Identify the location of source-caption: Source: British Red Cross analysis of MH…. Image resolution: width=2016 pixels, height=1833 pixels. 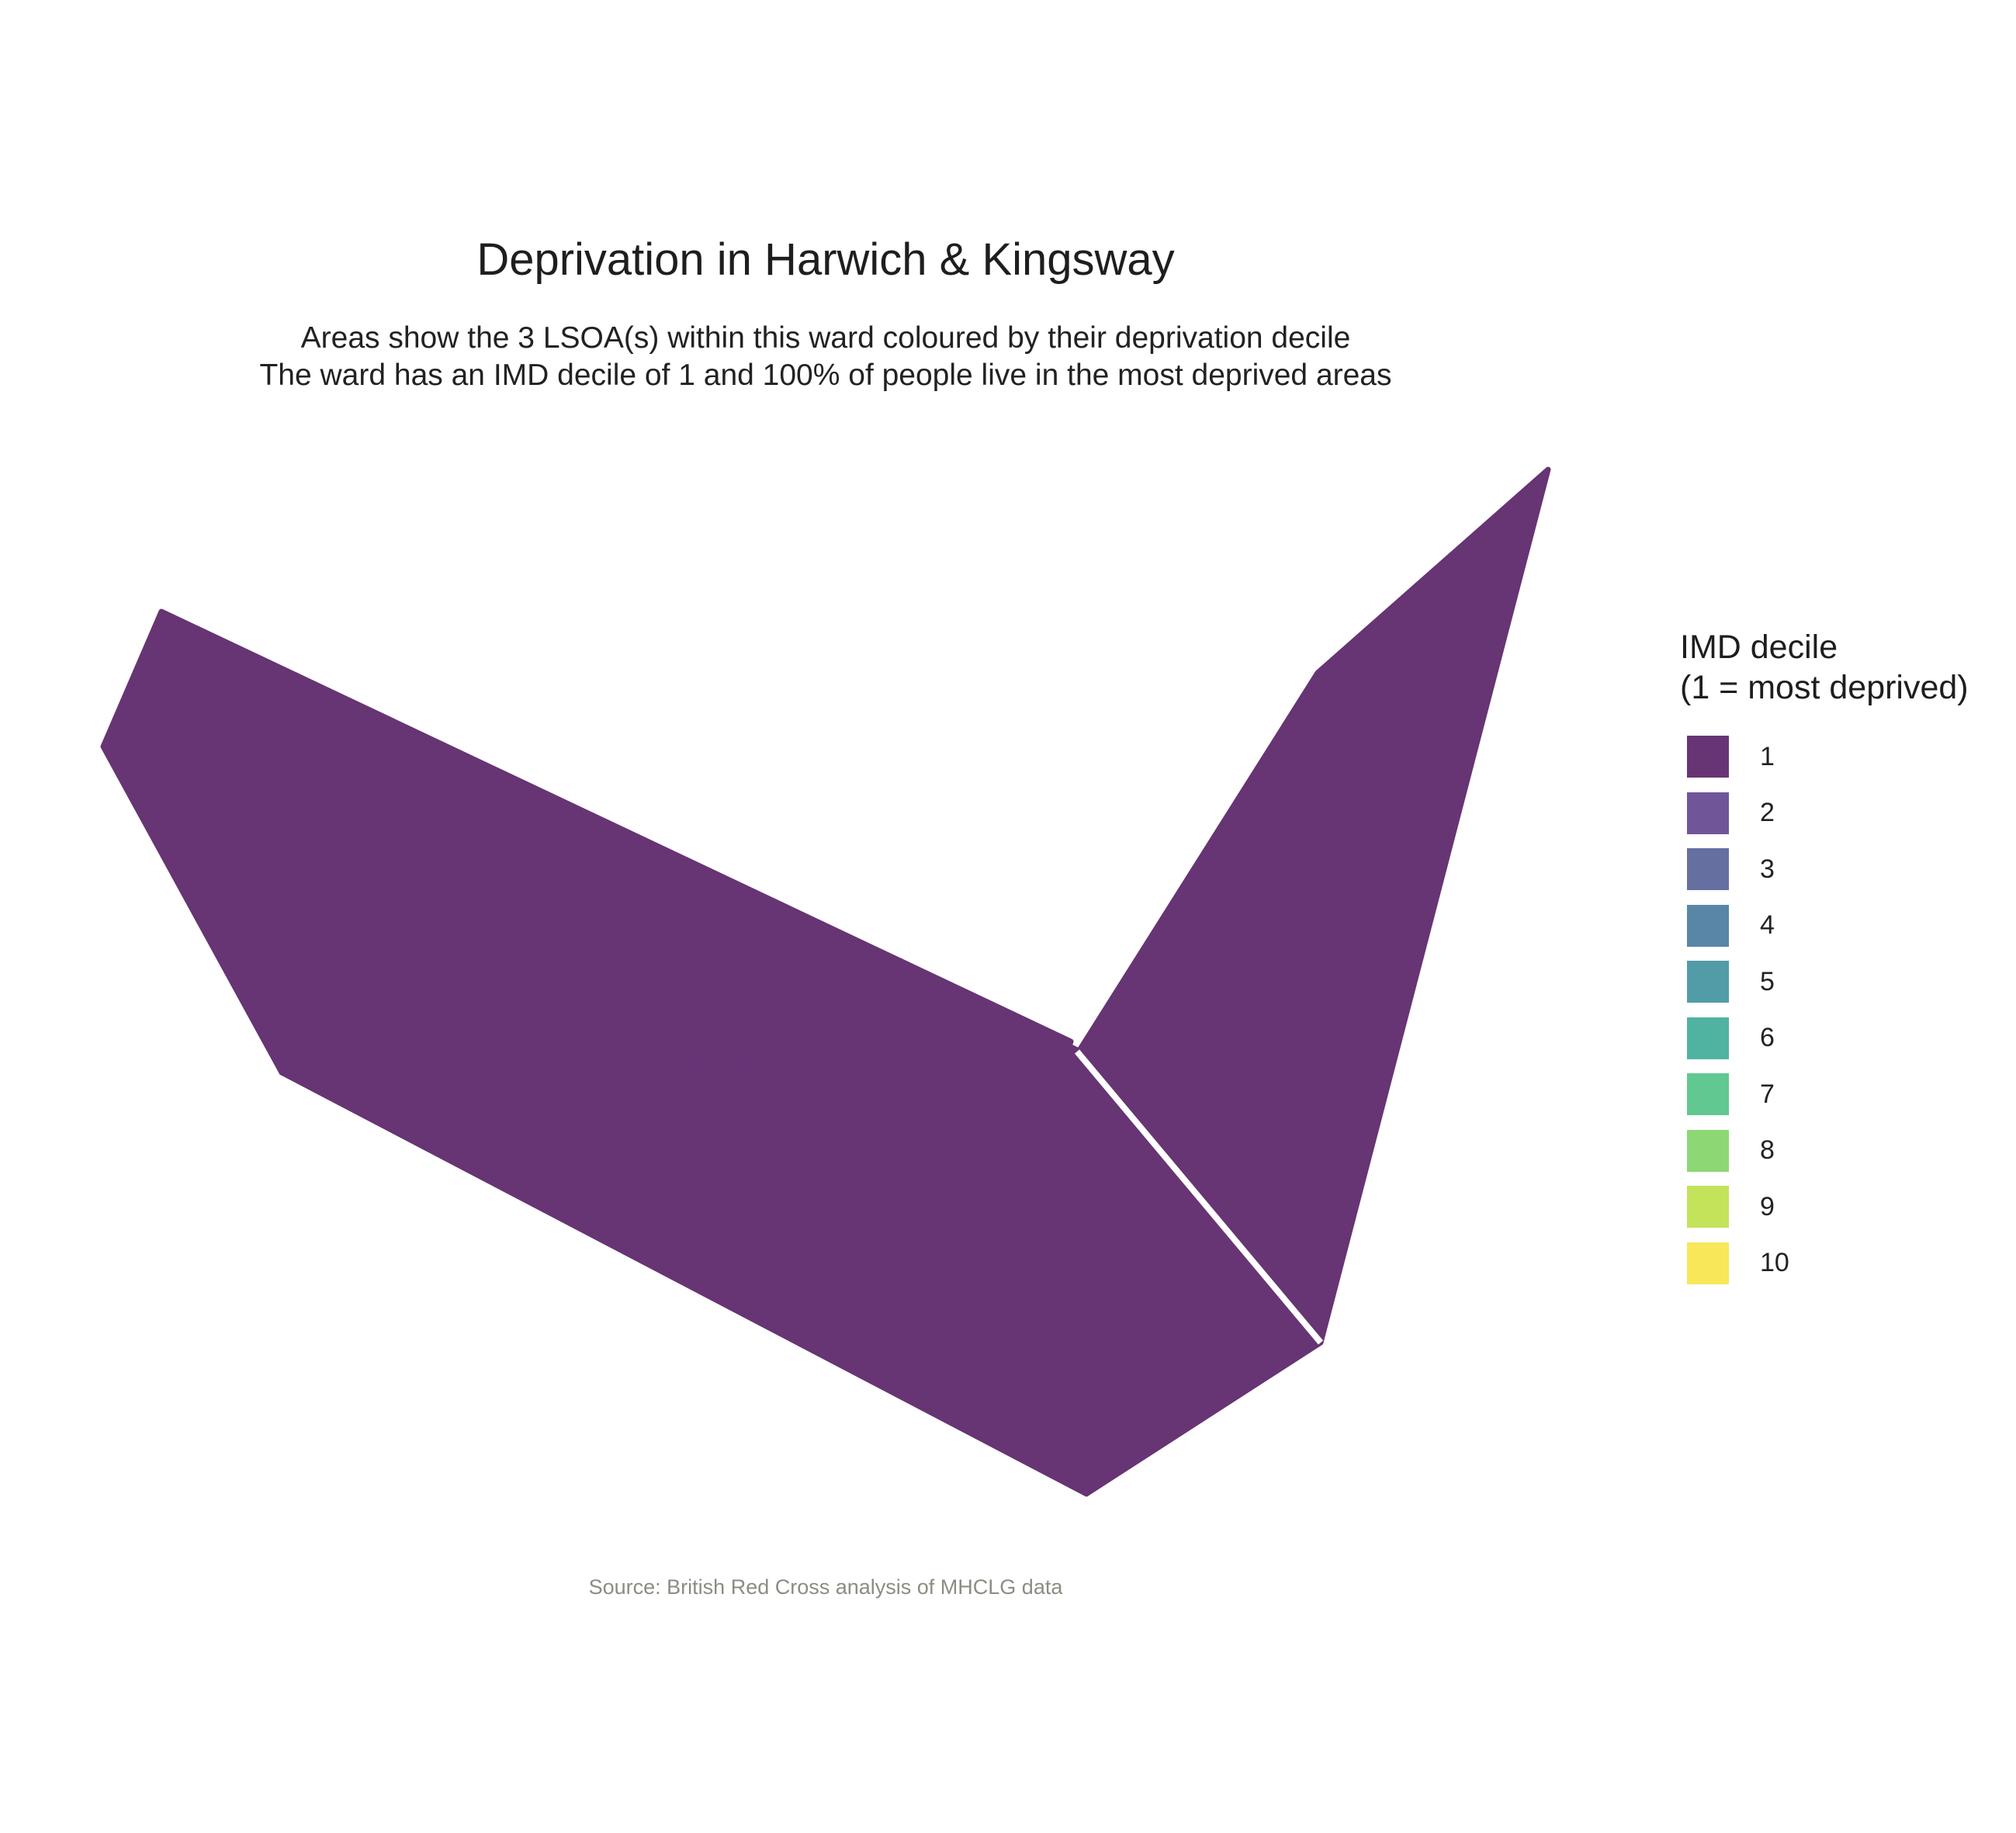
(825, 1587).